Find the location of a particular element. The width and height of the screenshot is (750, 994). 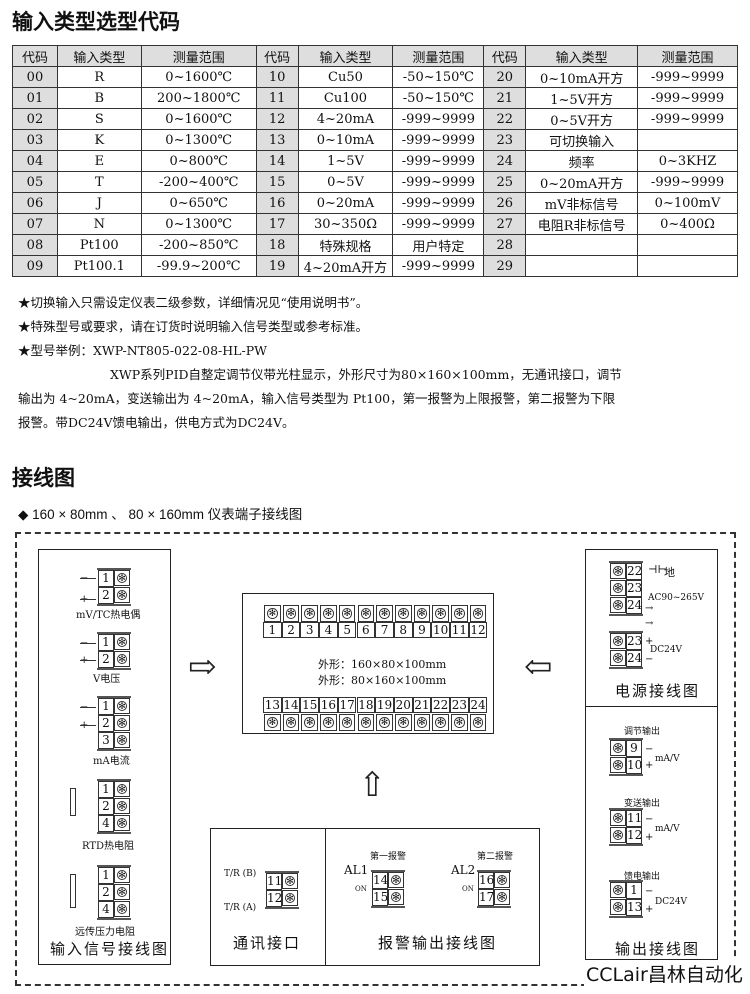

input-type-cell: 0~5V is located at coordinates (345, 182).